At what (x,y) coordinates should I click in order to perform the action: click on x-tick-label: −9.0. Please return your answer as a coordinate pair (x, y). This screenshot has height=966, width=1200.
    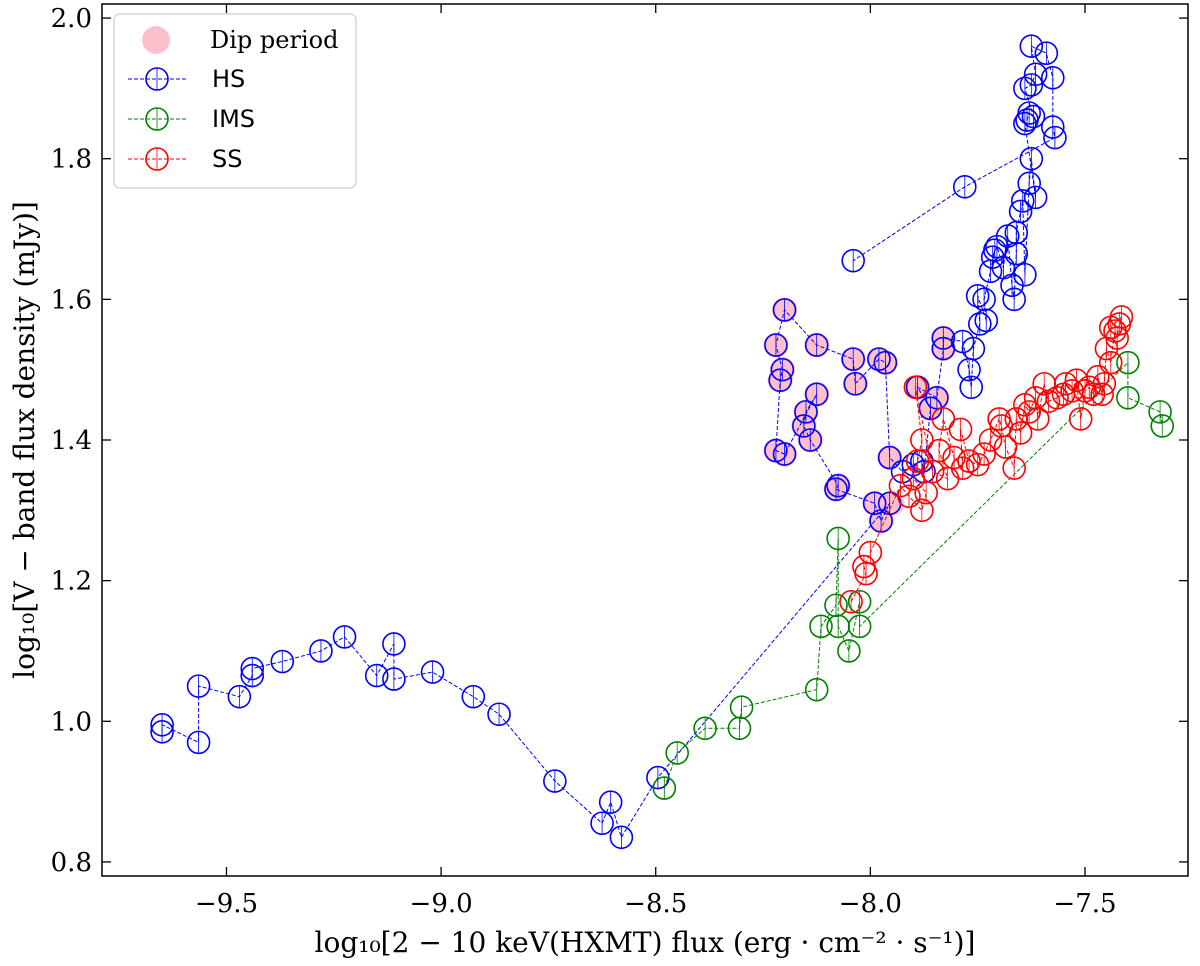
    Looking at the image, I should click on (441, 904).